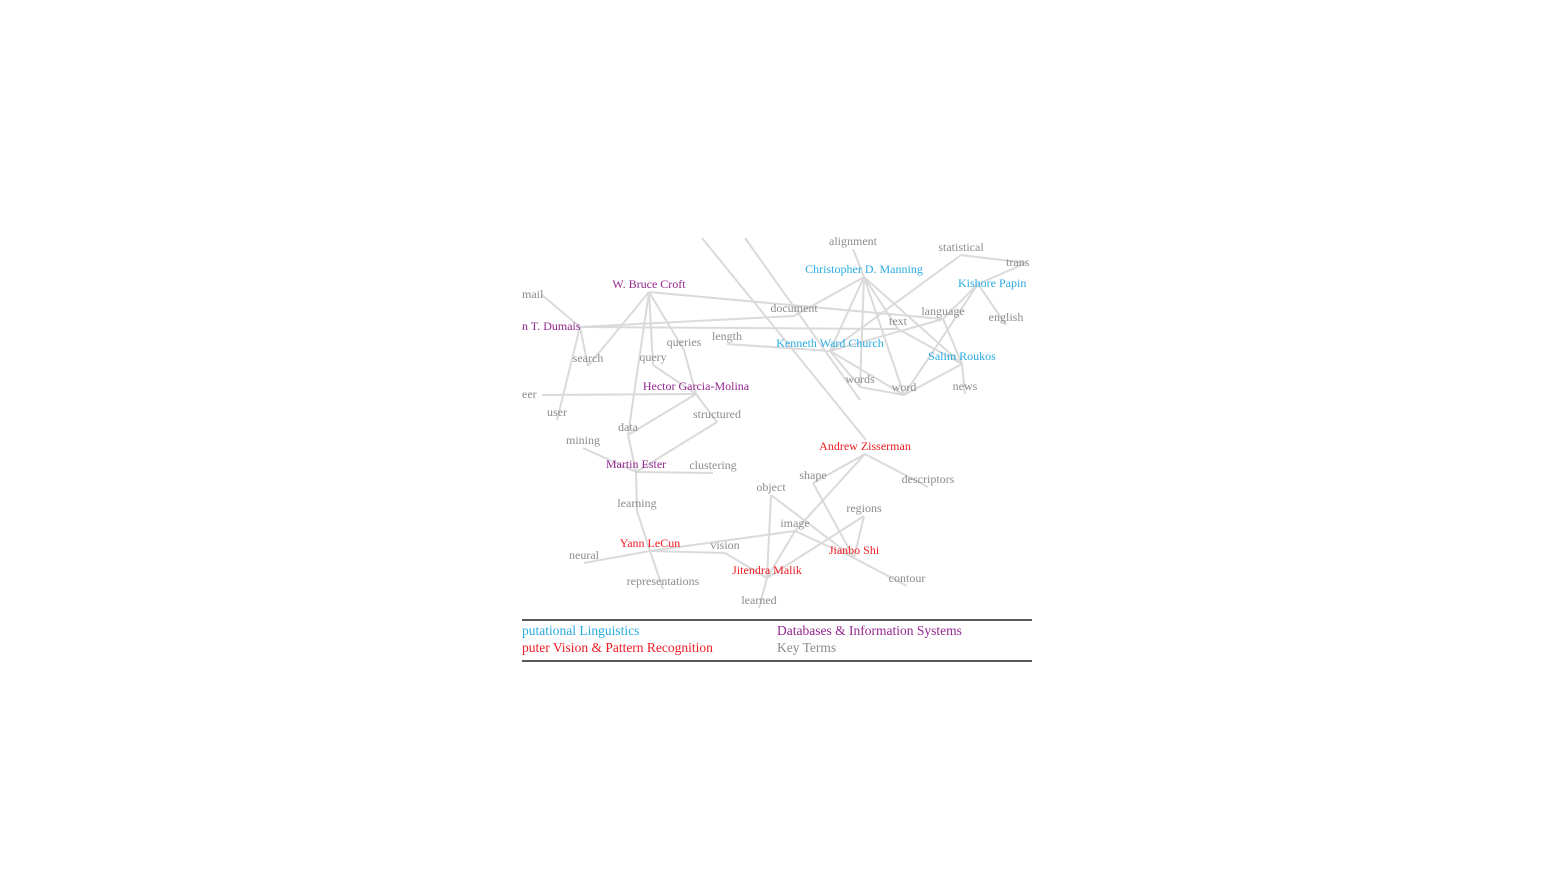 Image resolution: width=1557 pixels, height=880 pixels. I want to click on node-label: contour, so click(907, 578).